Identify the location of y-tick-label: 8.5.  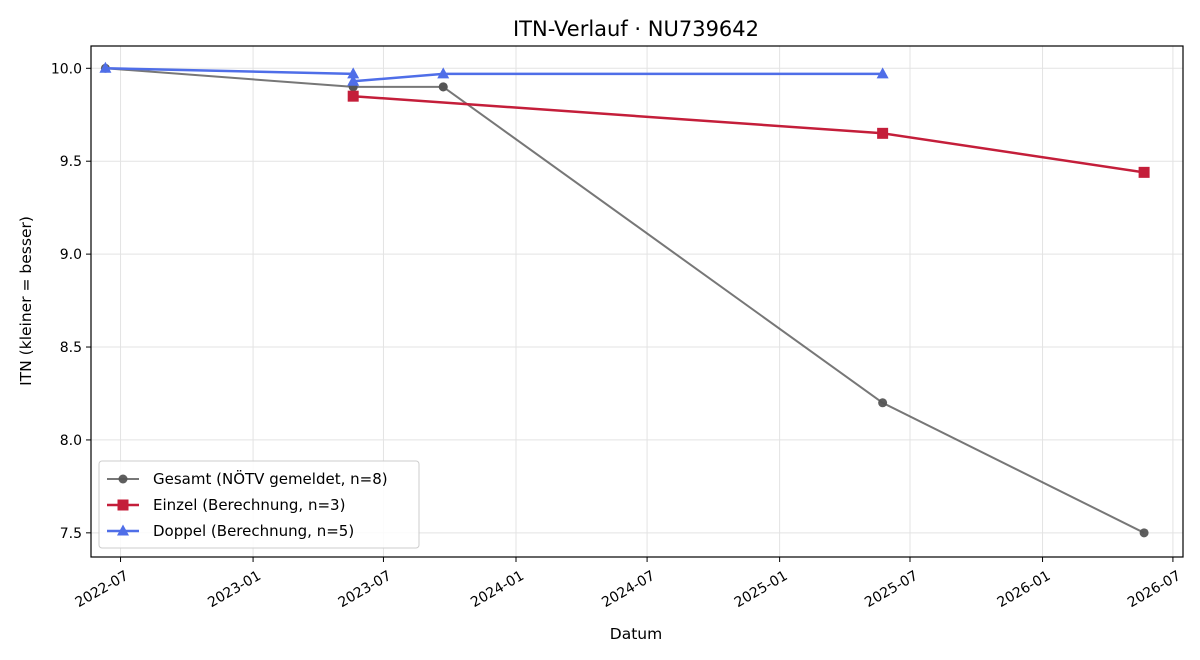
(71, 348).